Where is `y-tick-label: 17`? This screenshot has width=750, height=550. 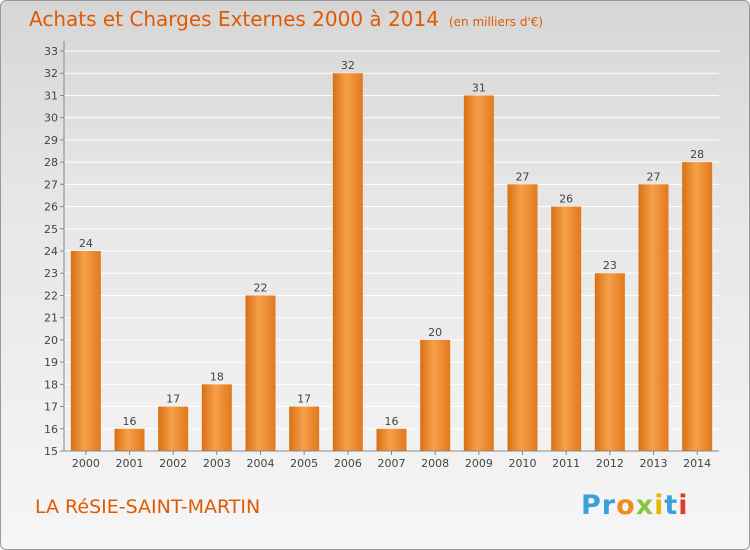
y-tick-label: 17 is located at coordinates (51, 407).